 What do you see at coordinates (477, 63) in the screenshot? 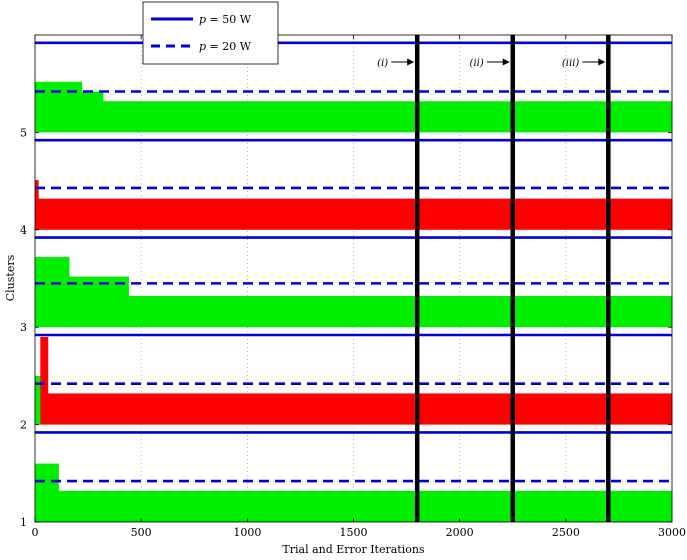
I see `marker-label: (ii)` at bounding box center [477, 63].